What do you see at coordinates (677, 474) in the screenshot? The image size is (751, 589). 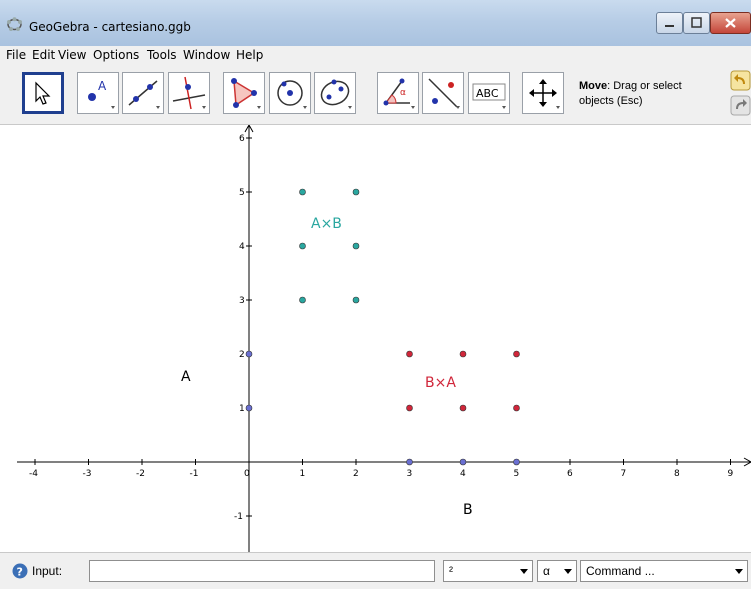 I see `x-tick-label: 8` at bounding box center [677, 474].